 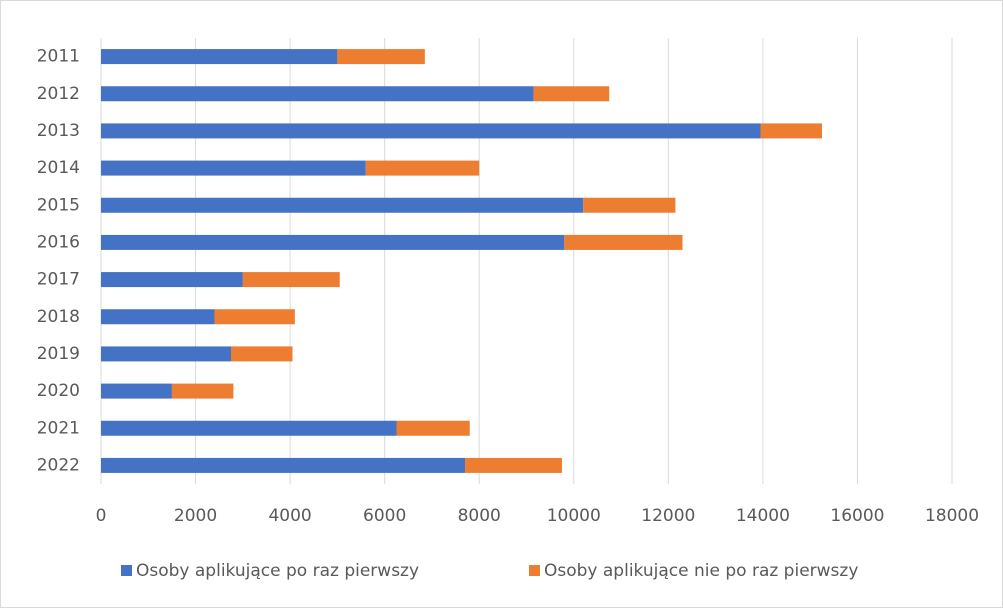 I want to click on y-tick-label: 2011, so click(x=58, y=57).